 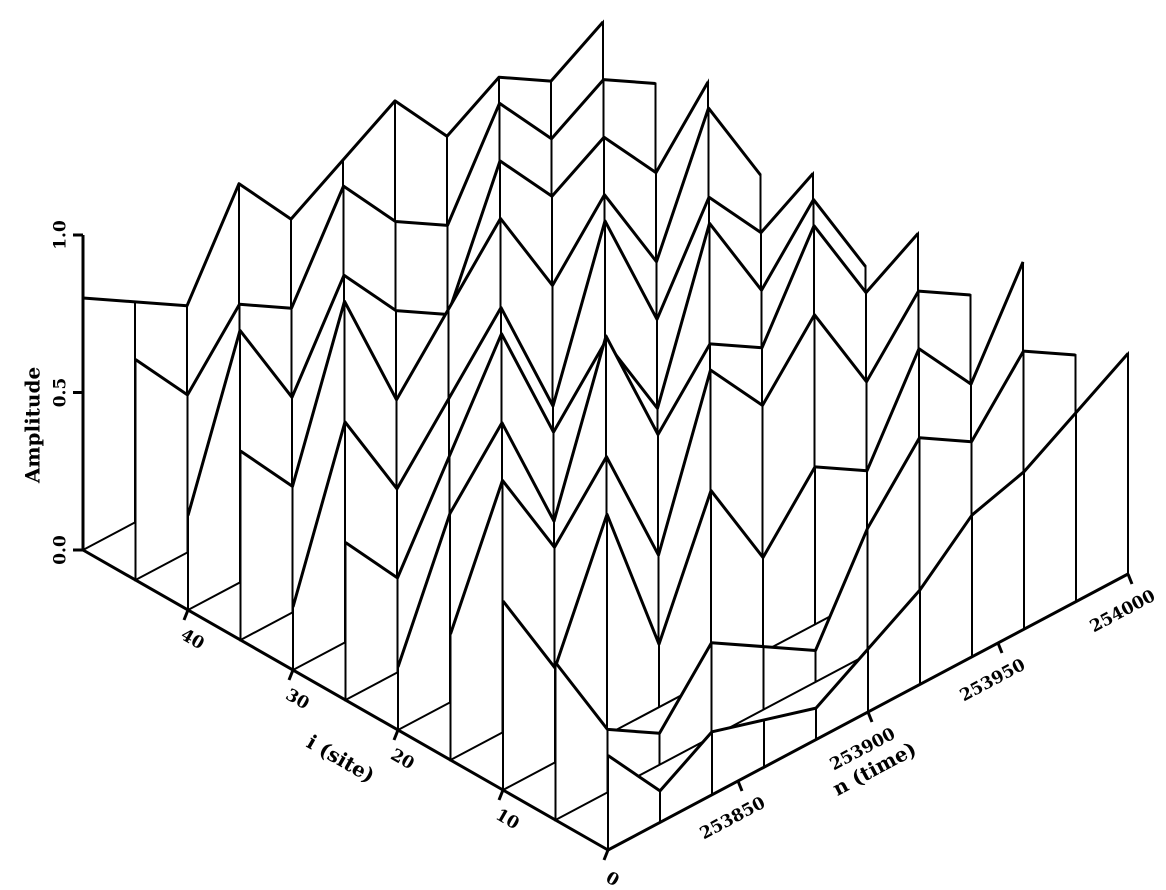 I want to click on n-tick-label: 253950, so click(x=993, y=680).